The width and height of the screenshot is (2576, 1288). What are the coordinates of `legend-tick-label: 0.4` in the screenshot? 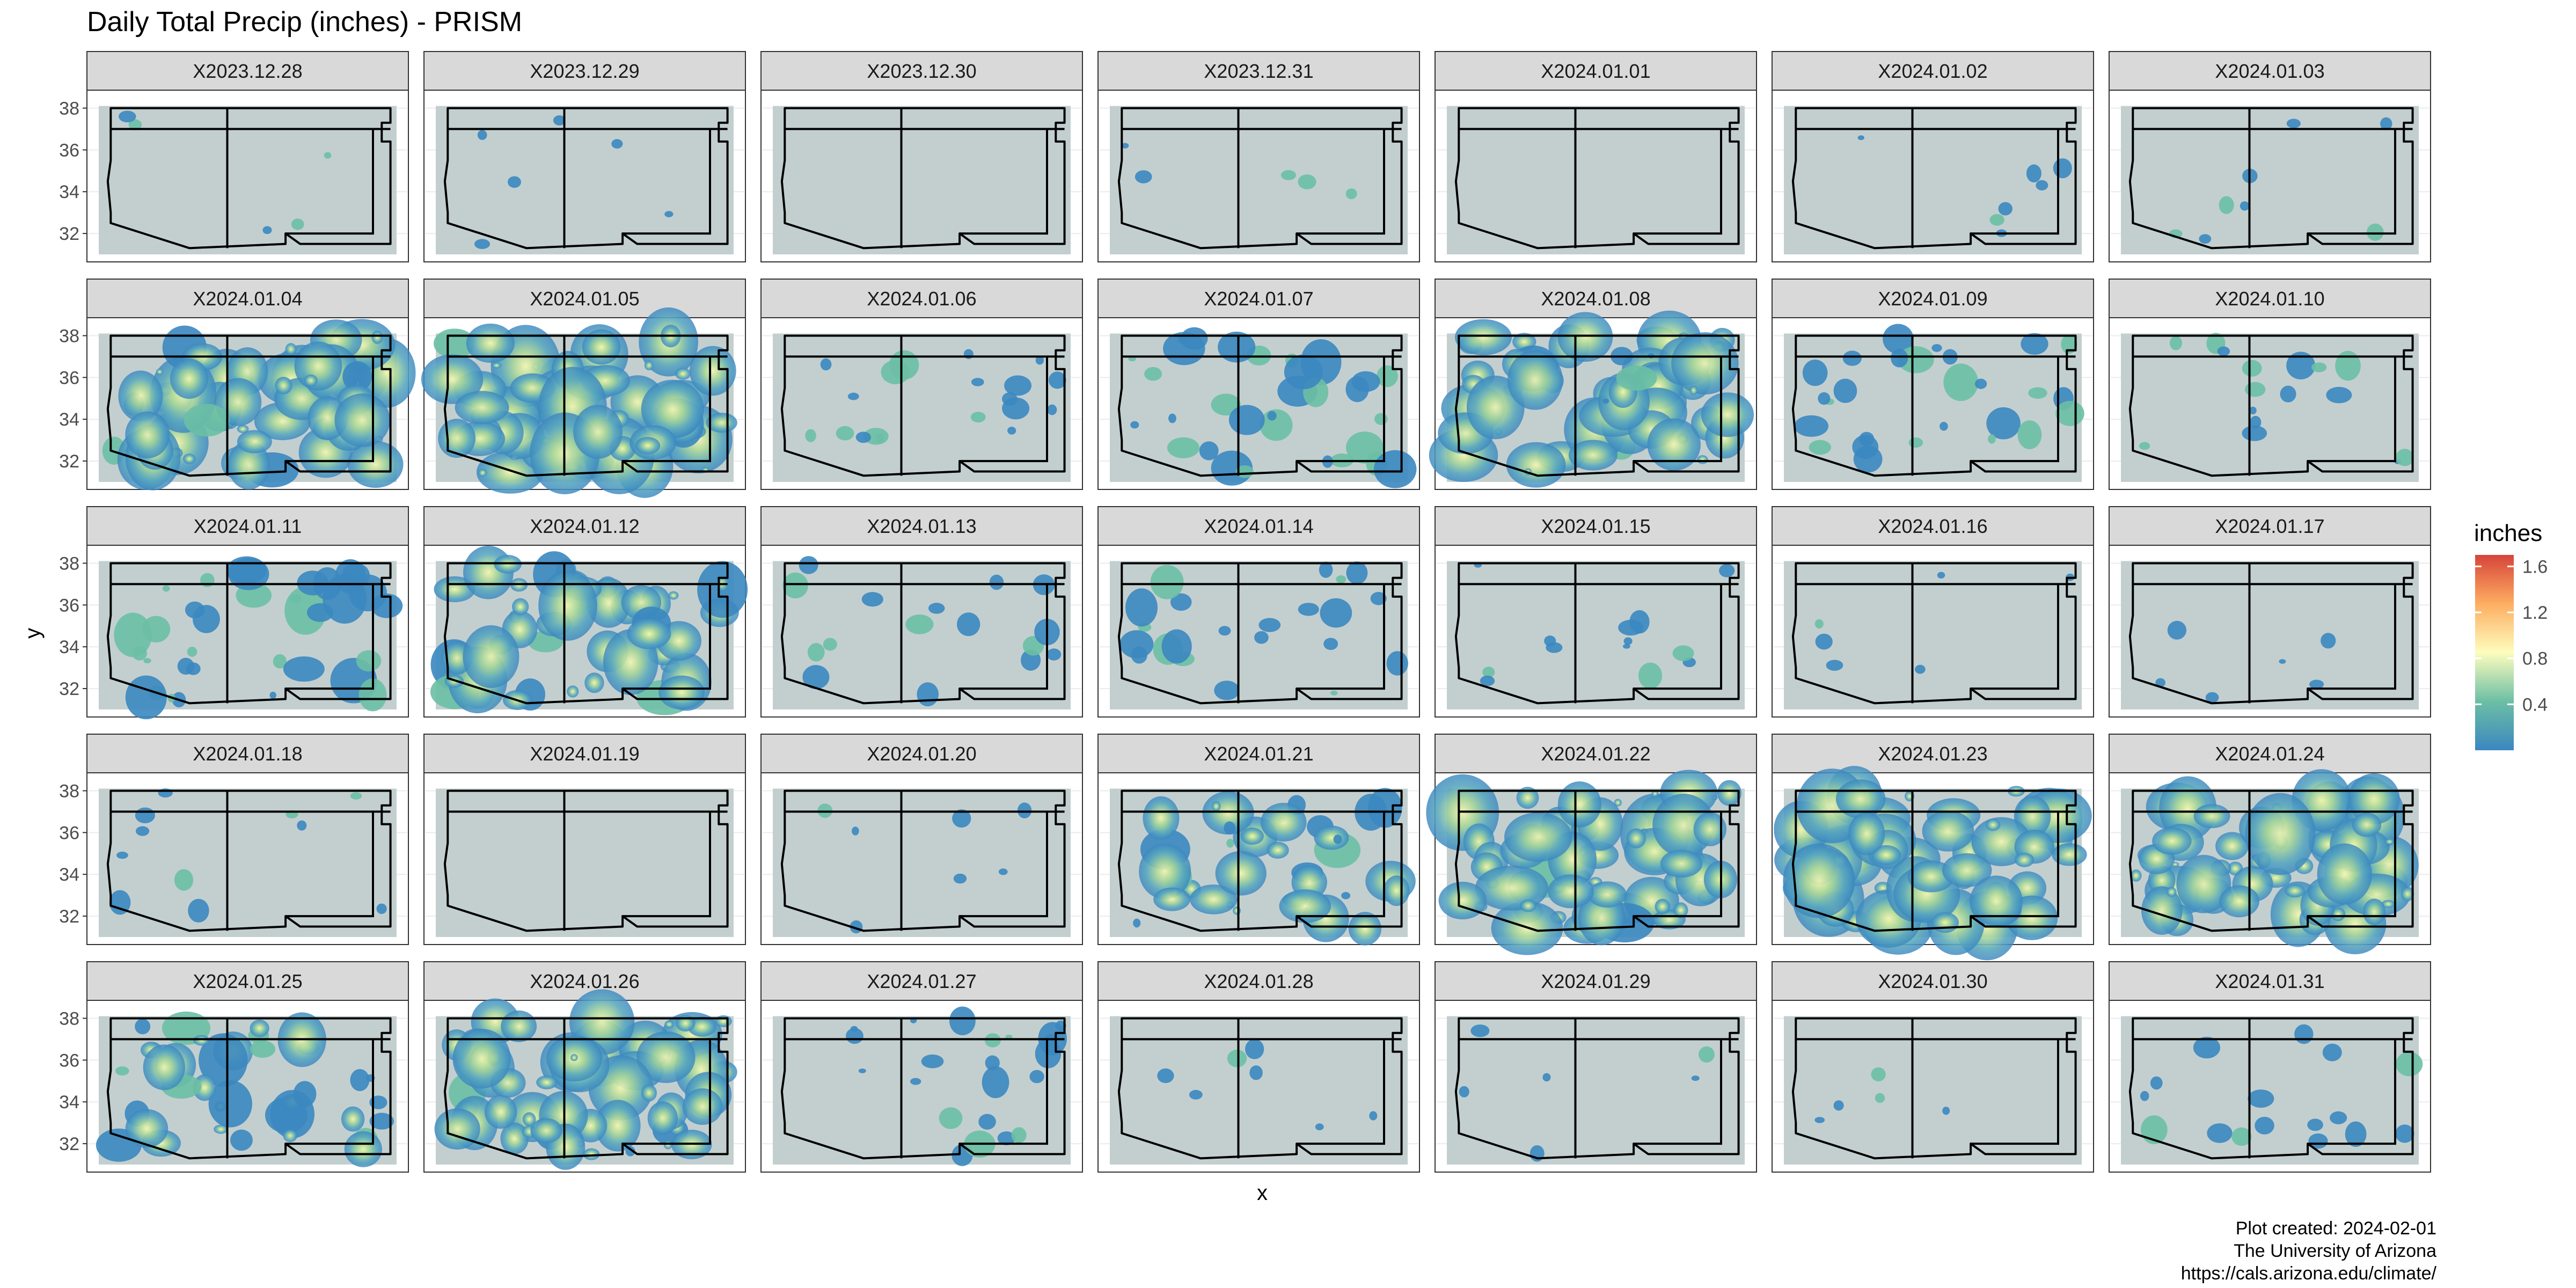 It's located at (2535, 704).